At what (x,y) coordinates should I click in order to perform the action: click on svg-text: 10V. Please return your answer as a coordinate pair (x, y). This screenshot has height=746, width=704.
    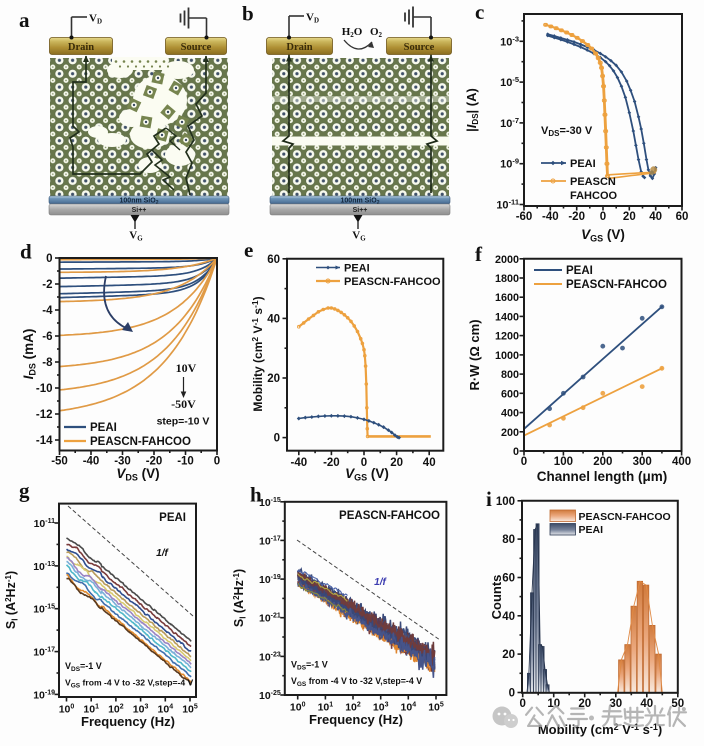
    Looking at the image, I should click on (186, 368).